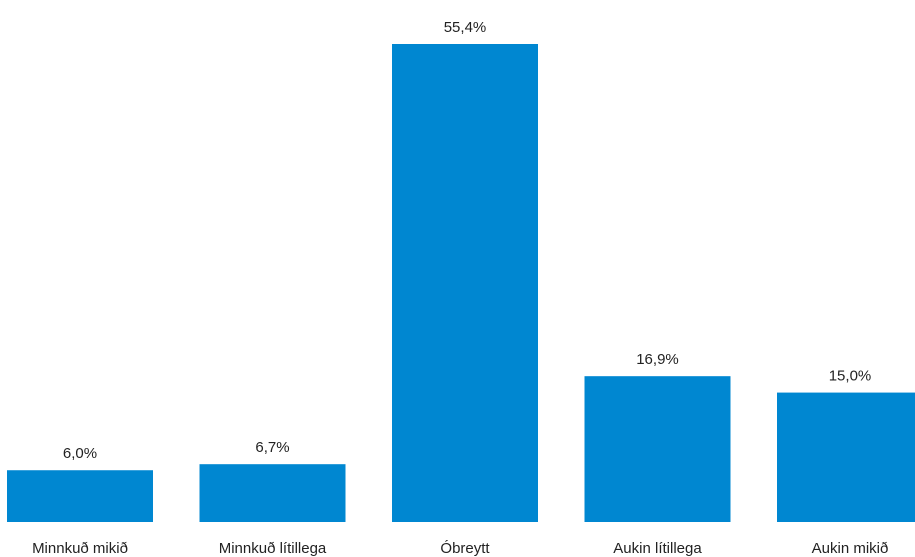 The width and height of the screenshot is (915, 557). Describe the element at coordinates (850, 376) in the screenshot. I see `value-label-5: 15,0%` at that location.